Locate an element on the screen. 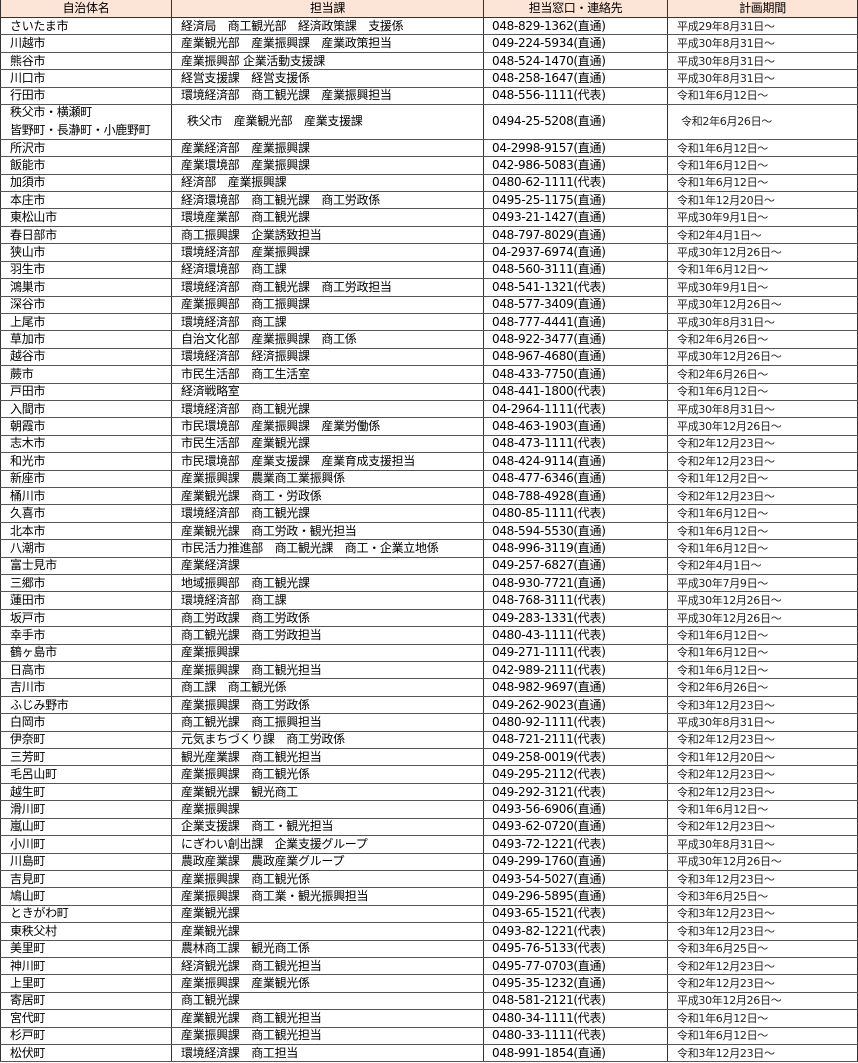 The image size is (858, 1063). contact-cell: 0493-65-1521(代表) is located at coordinates (576, 914).